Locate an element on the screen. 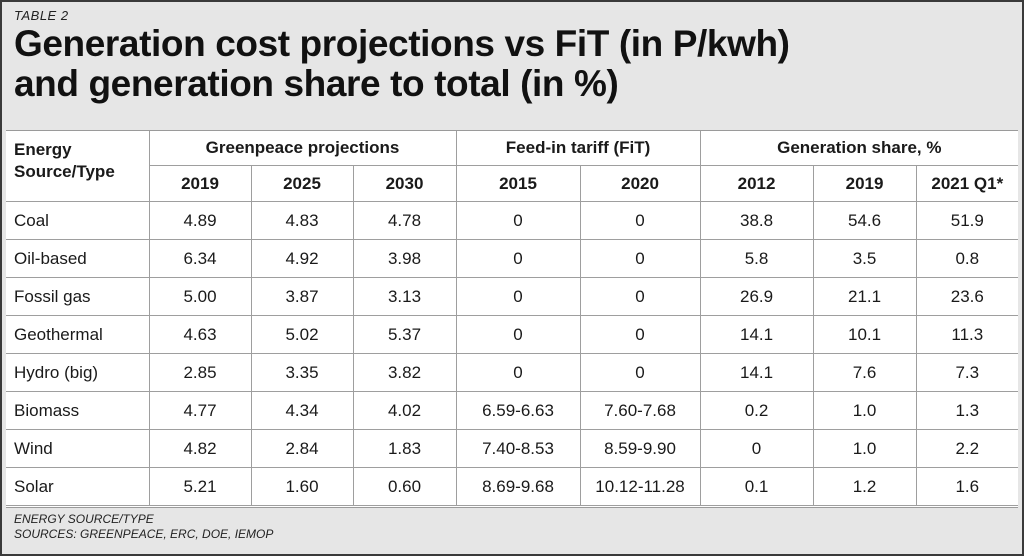 This screenshot has width=1024, height=556. value-cell: 1.3 is located at coordinates (967, 410).